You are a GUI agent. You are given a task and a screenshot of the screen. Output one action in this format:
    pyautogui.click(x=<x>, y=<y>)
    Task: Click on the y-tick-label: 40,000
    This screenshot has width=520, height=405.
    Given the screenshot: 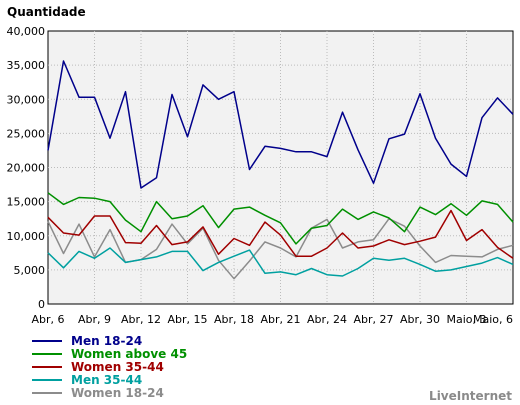 What is the action you would take?
    pyautogui.click(x=26, y=31)
    